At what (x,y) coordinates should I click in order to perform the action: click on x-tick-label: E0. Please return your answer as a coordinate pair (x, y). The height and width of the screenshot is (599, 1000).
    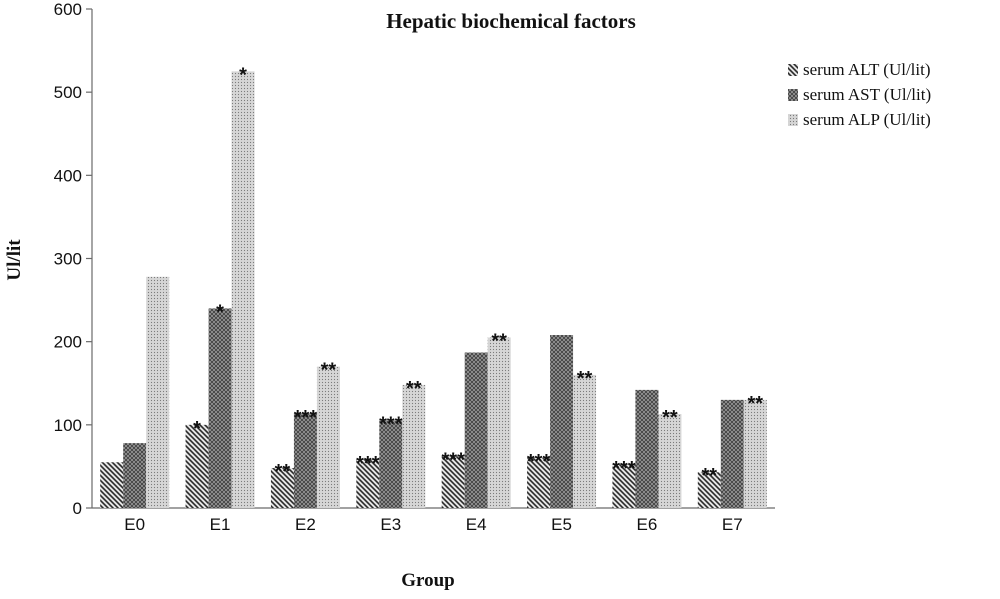
    Looking at the image, I should click on (134, 524).